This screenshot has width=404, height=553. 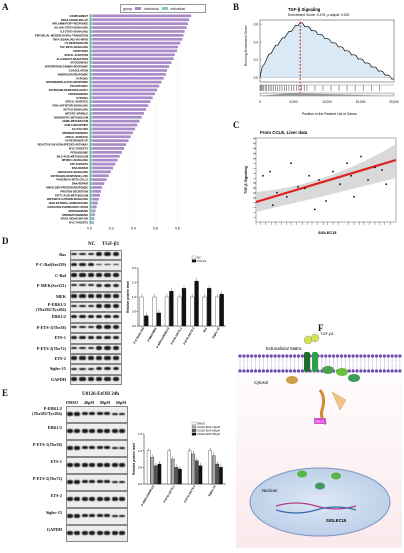 What do you see at coordinates (361, 102) in the screenshot?
I see `x-tick-label: 15,000` at bounding box center [361, 102].